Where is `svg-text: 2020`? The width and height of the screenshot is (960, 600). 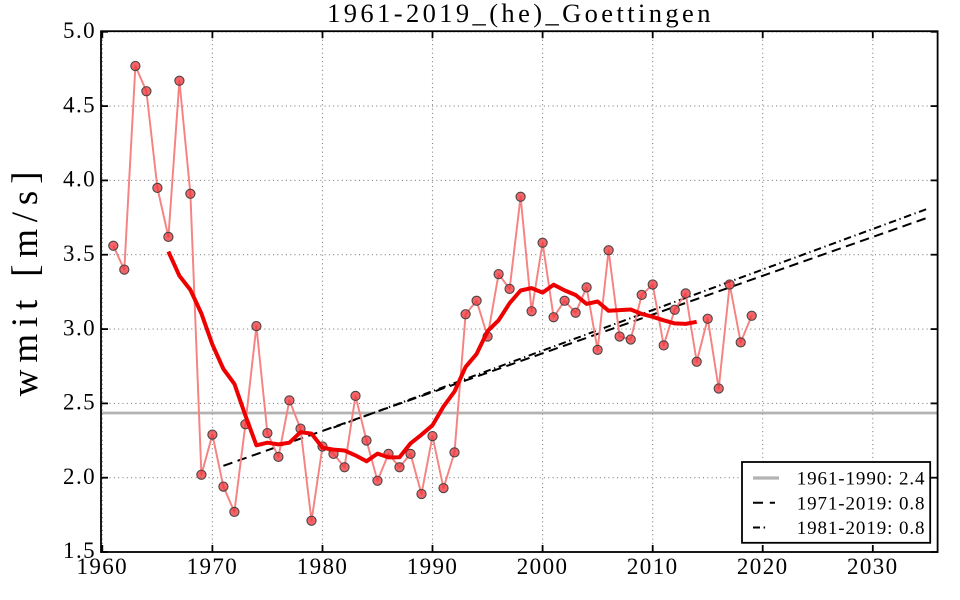 svg-text: 2020 is located at coordinates (763, 566).